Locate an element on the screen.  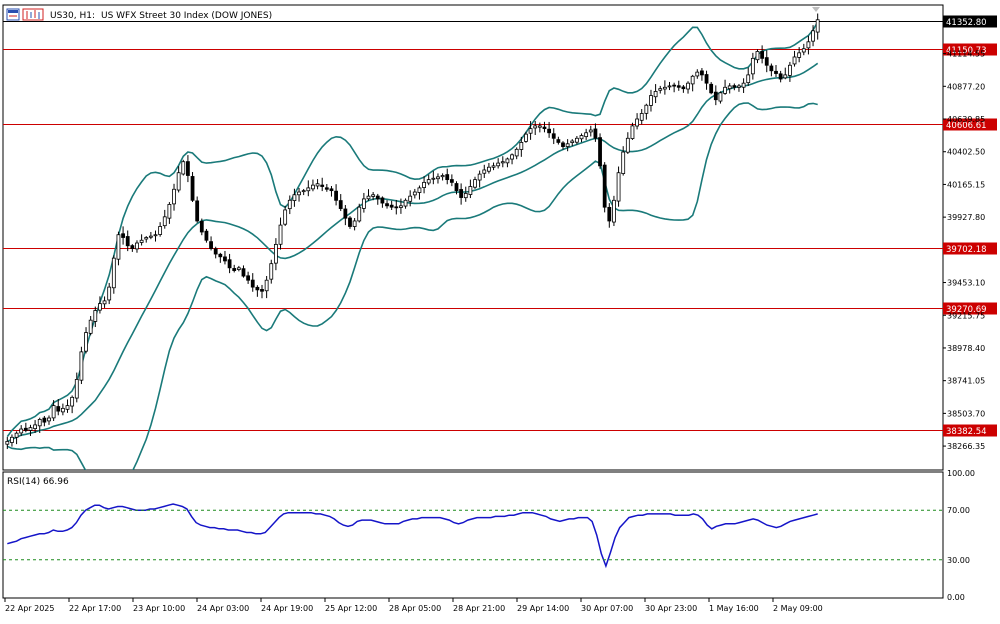
level-label-2: 40606.61 is located at coordinates (966, 126).